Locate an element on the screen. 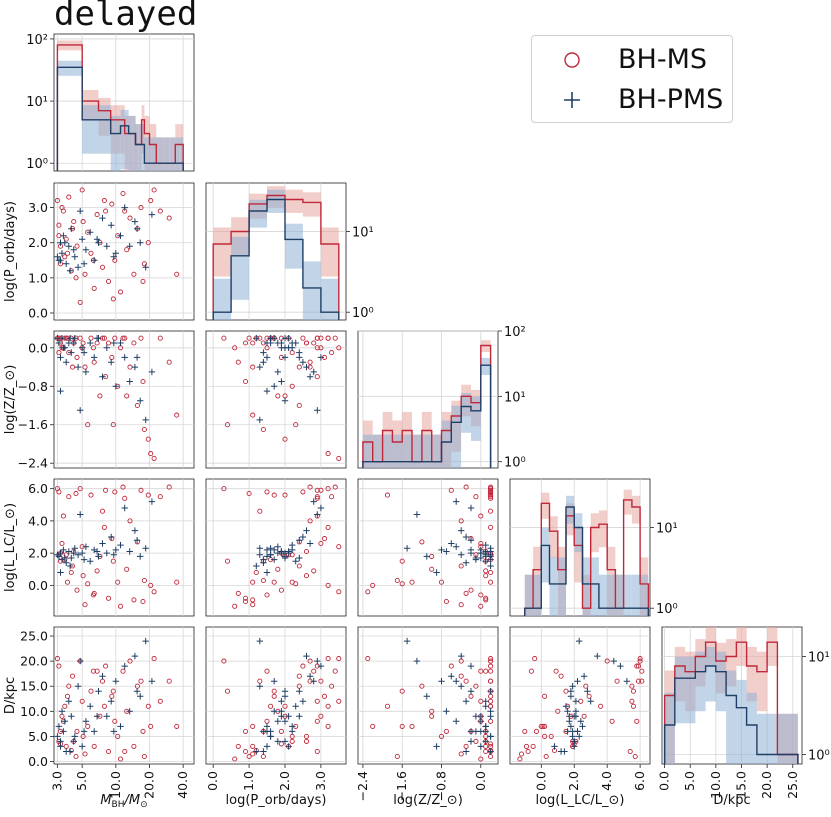 This screenshot has height=817, width=831. hist-y-tick-label: 10¹ is located at coordinates (363, 233).